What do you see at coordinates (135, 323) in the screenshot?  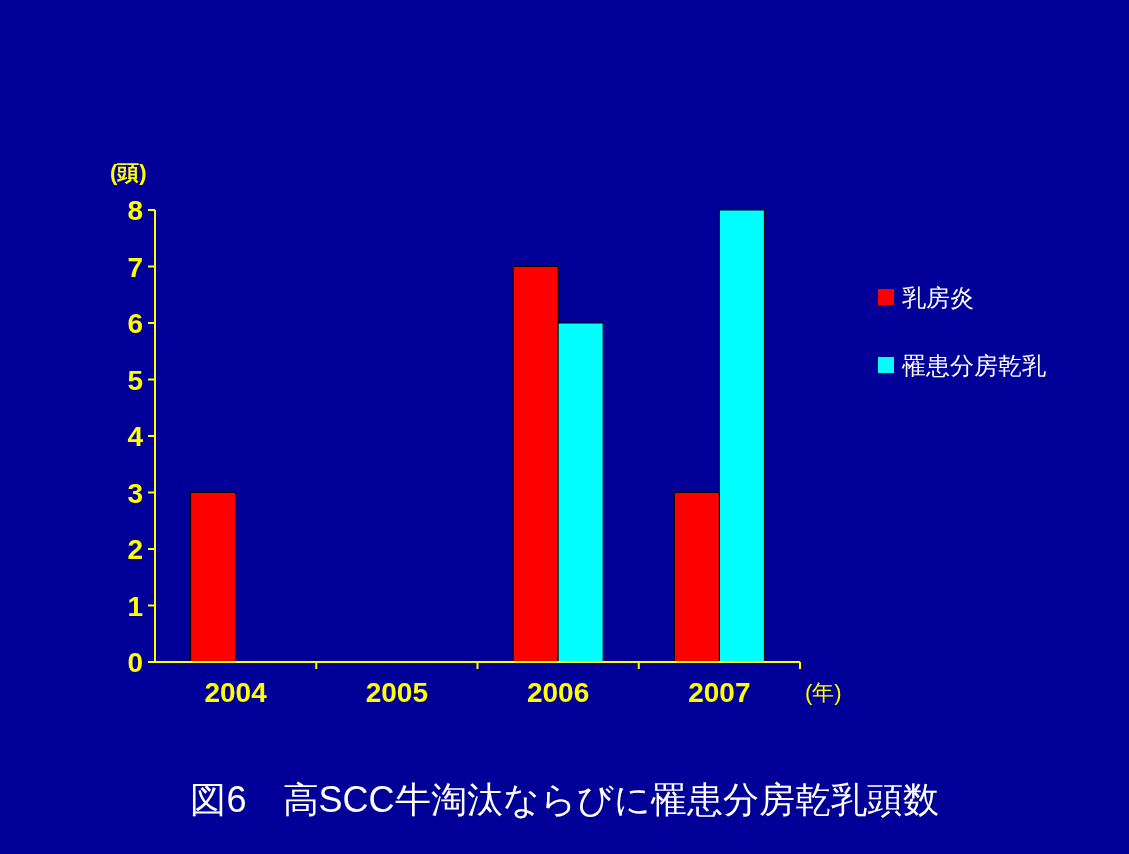 I see `y-tick-label: 6` at bounding box center [135, 323].